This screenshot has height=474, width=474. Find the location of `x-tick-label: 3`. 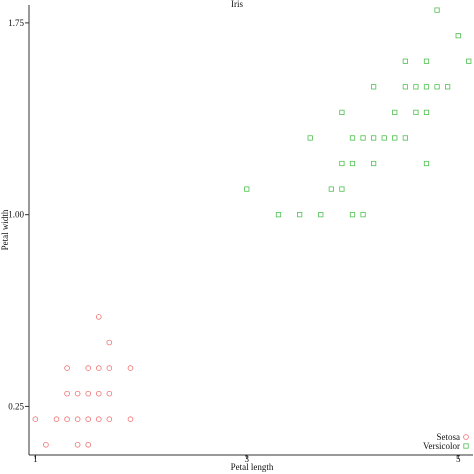

x-tick-label: 3 is located at coordinates (247, 459).